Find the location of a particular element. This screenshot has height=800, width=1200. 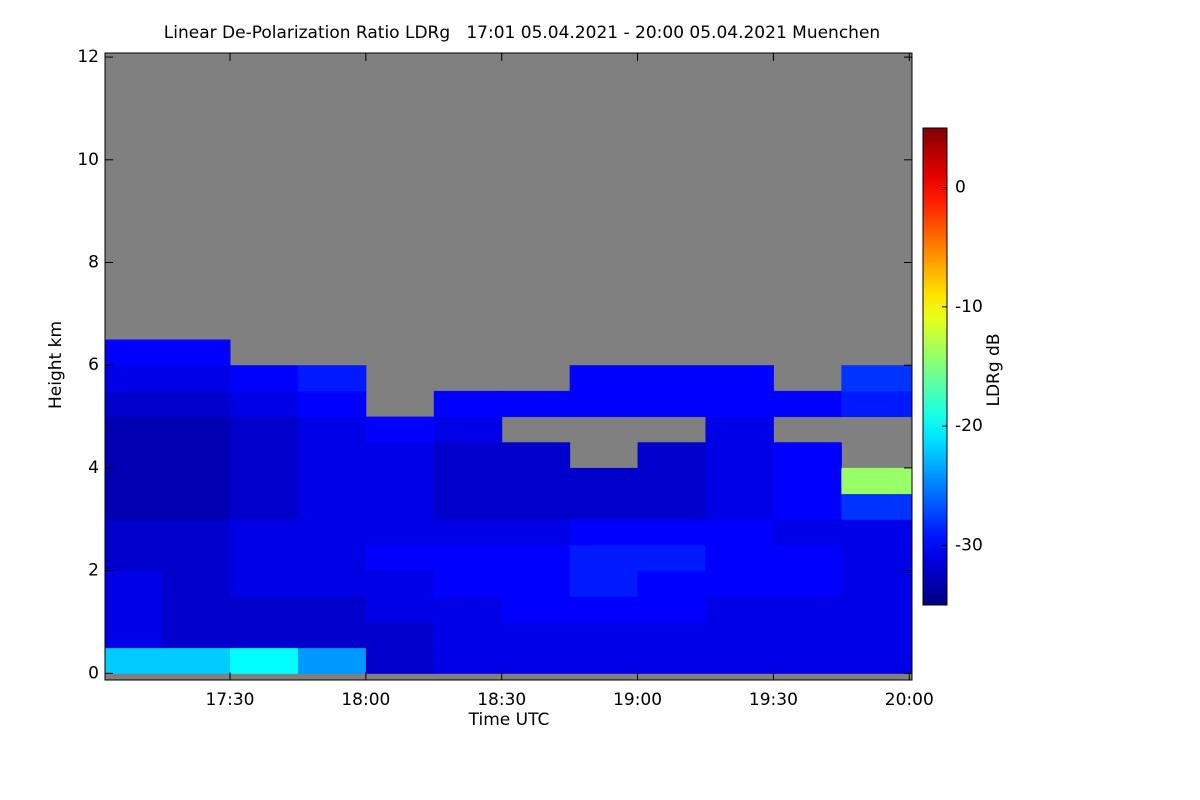

colorbar-tick-label: -10 is located at coordinates (969, 307).